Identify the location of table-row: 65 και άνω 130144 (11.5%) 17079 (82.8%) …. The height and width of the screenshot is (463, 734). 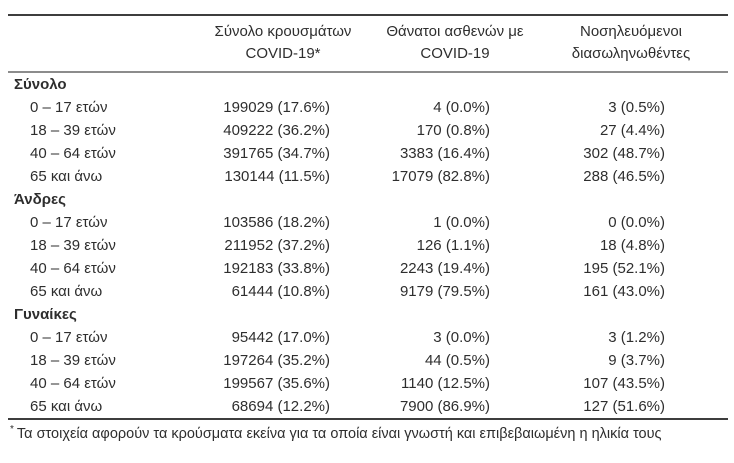
(368, 176).